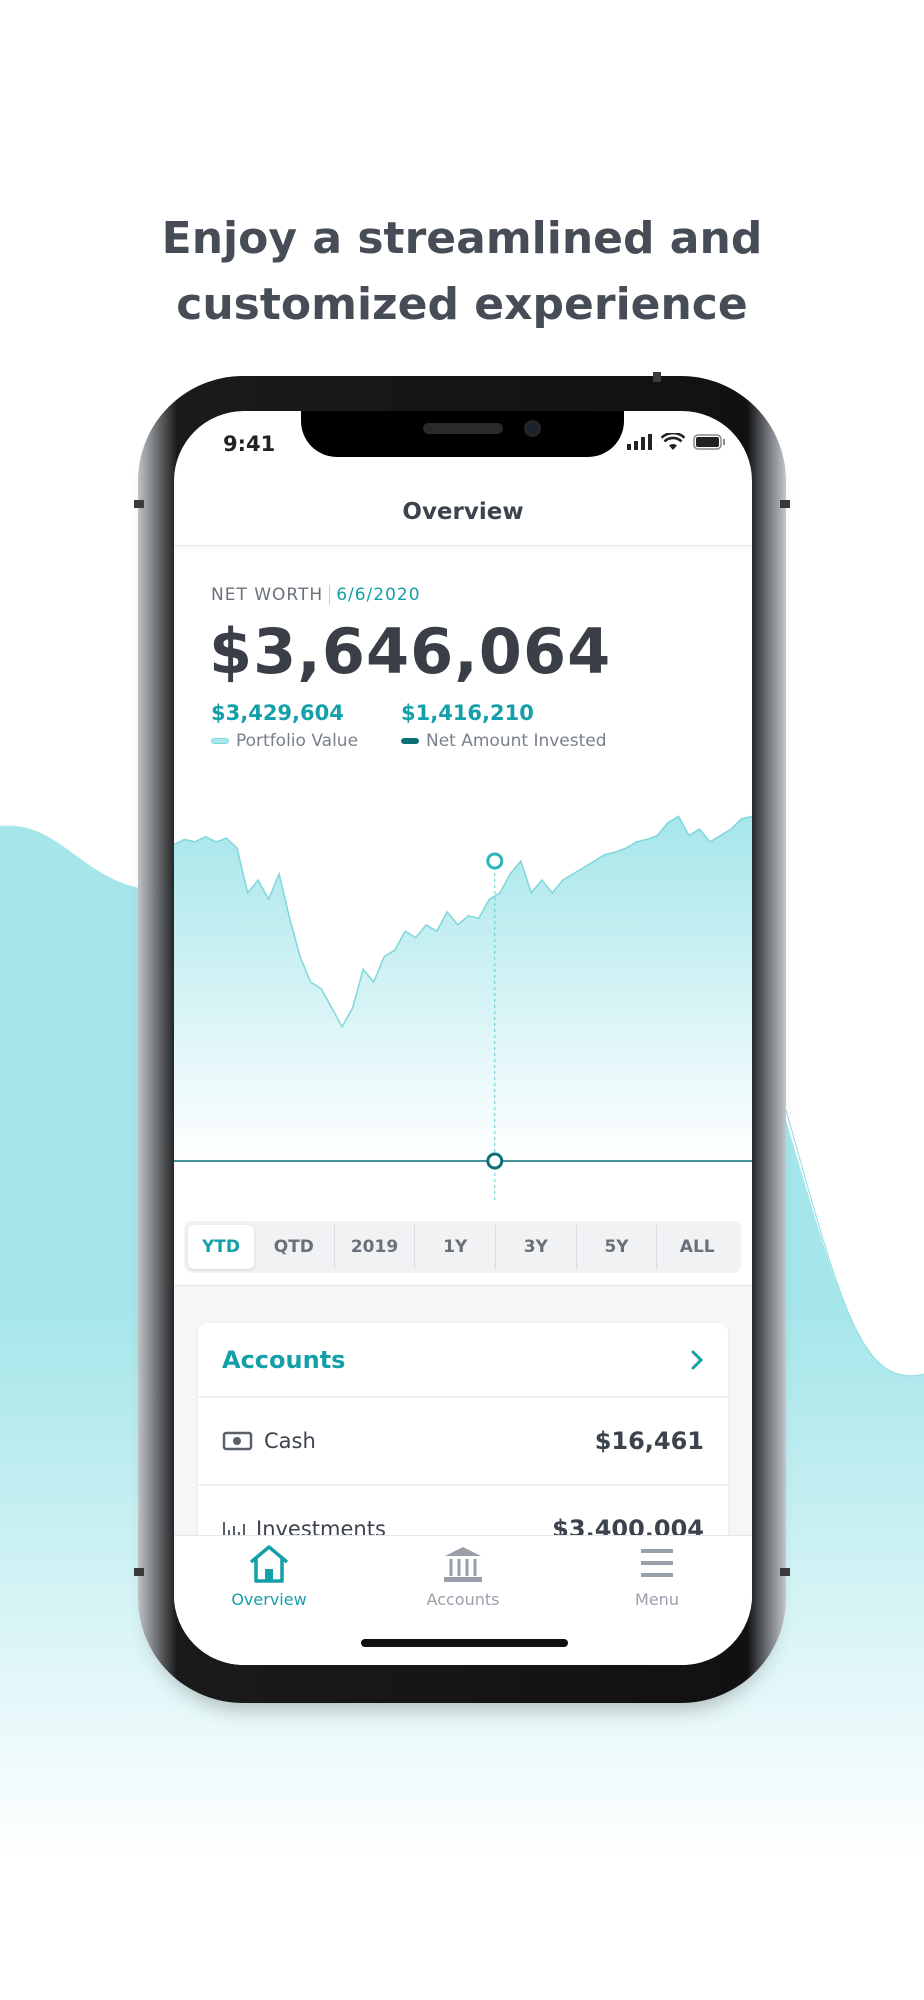 The height and width of the screenshot is (2000, 924). What do you see at coordinates (463, 512) in the screenshot?
I see `page-title: Overview` at bounding box center [463, 512].